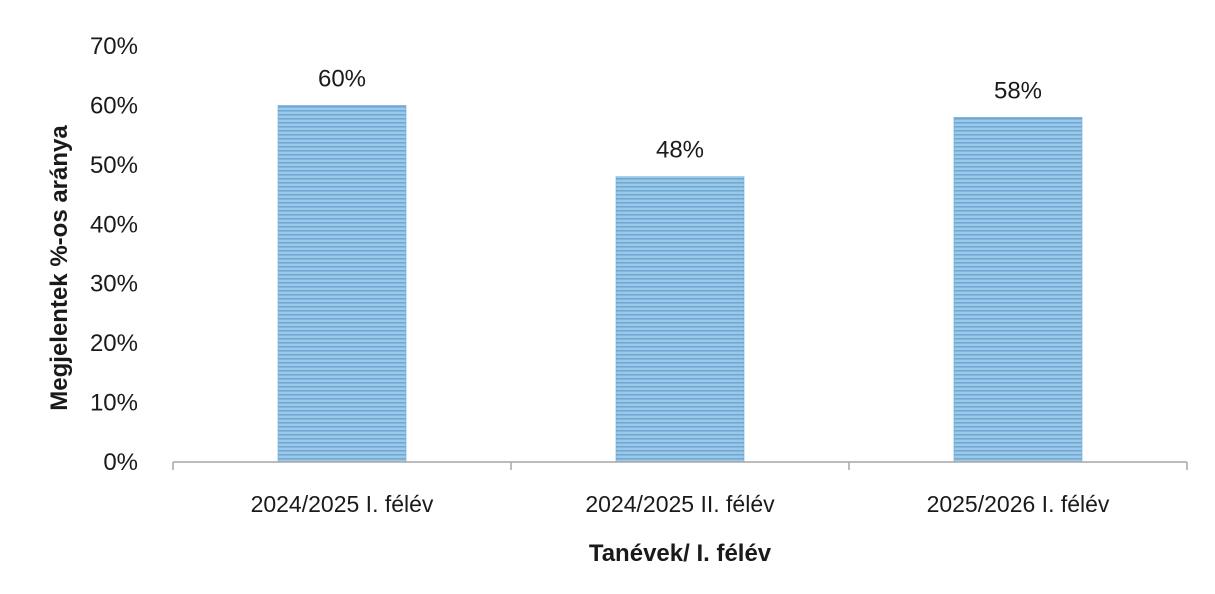  Describe the element at coordinates (680, 553) in the screenshot. I see `x-axis-title: Tanévek/ I. félév` at that location.